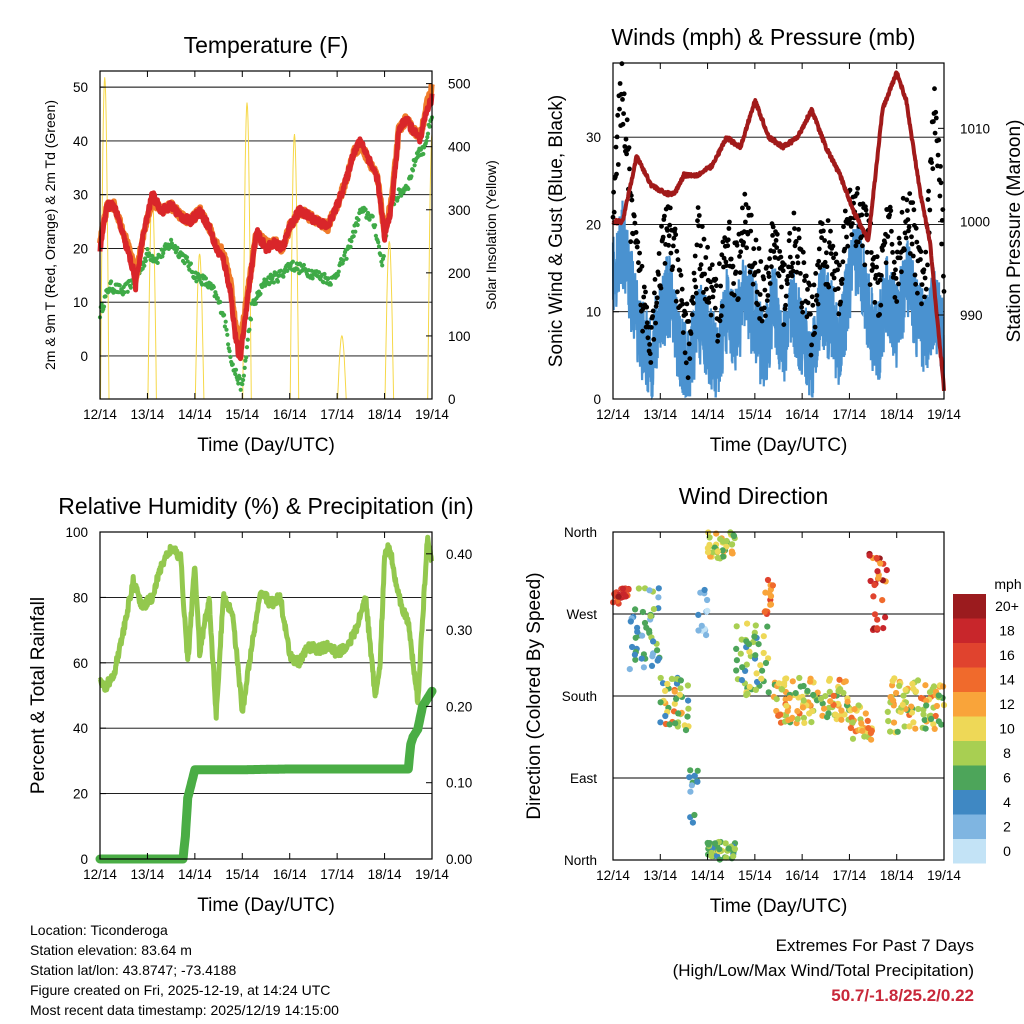  I want to click on extremes-values: 50.7/-1.8/25.2/0.22, so click(902, 995).